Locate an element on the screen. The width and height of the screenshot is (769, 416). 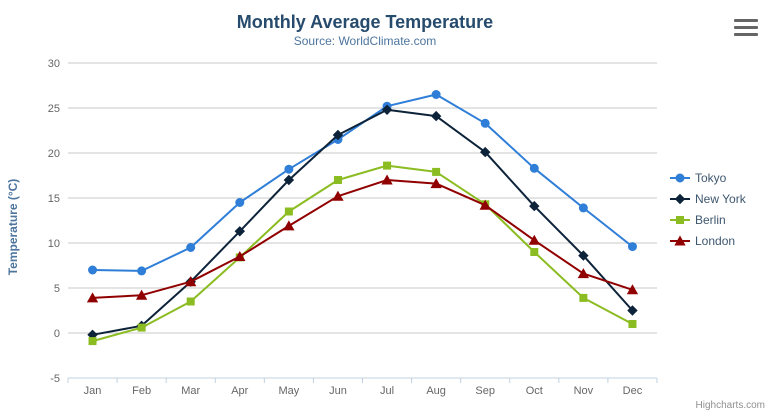
legend-item-berlin: Berlin is located at coordinates (708, 219).